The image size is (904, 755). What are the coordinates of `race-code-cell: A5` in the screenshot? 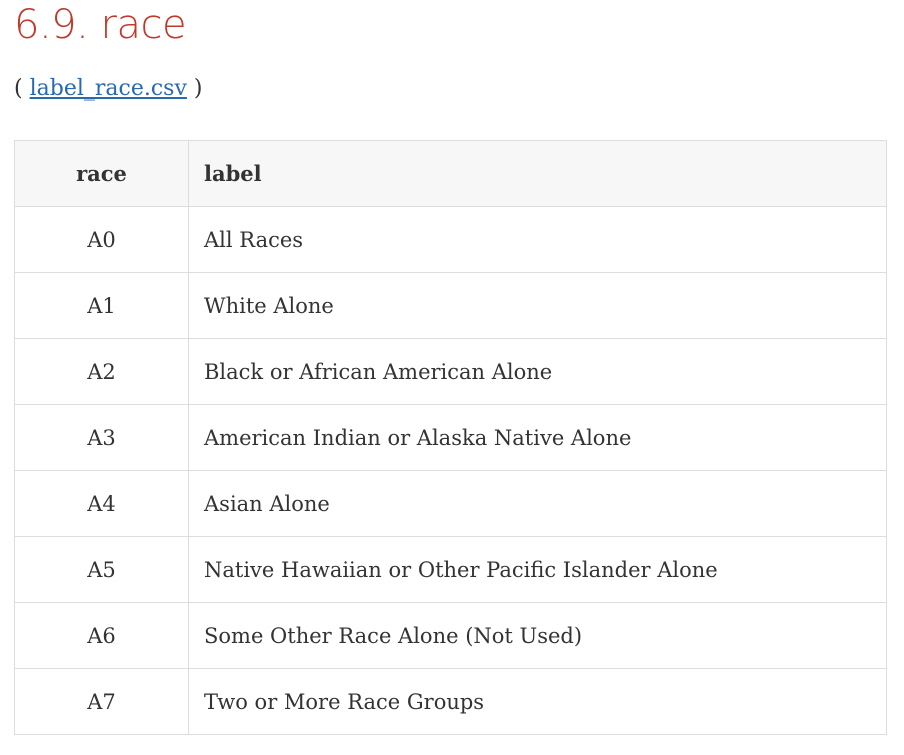 It's located at (101, 569).